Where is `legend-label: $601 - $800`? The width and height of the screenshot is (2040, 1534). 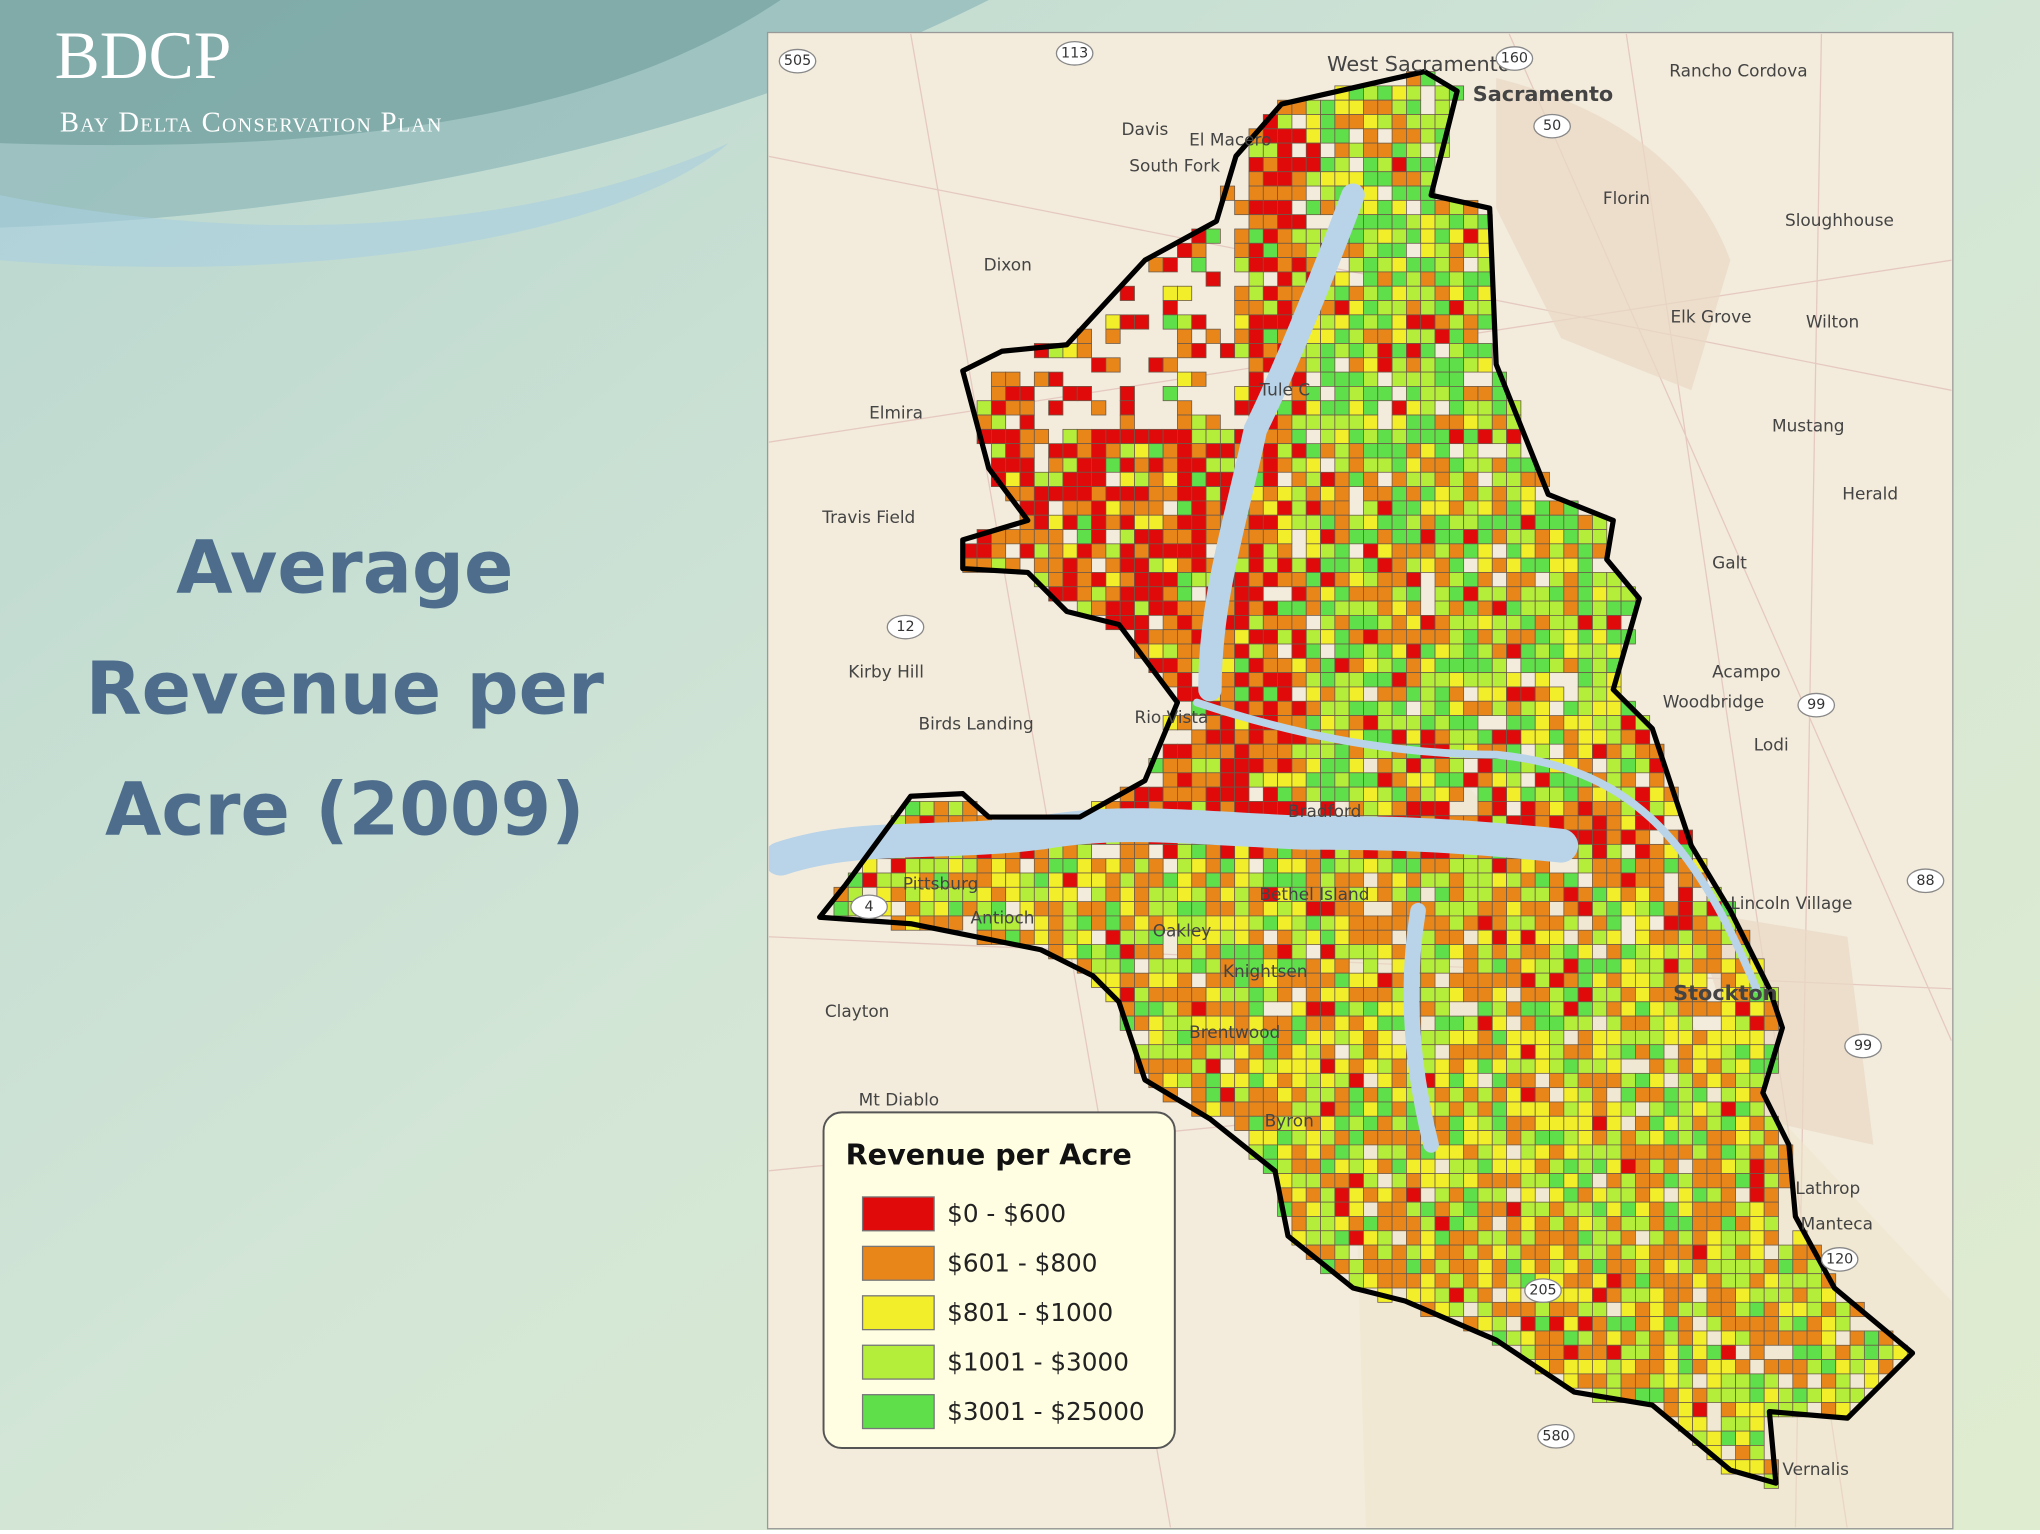
legend-label: $601 - $800 is located at coordinates (1022, 1263).